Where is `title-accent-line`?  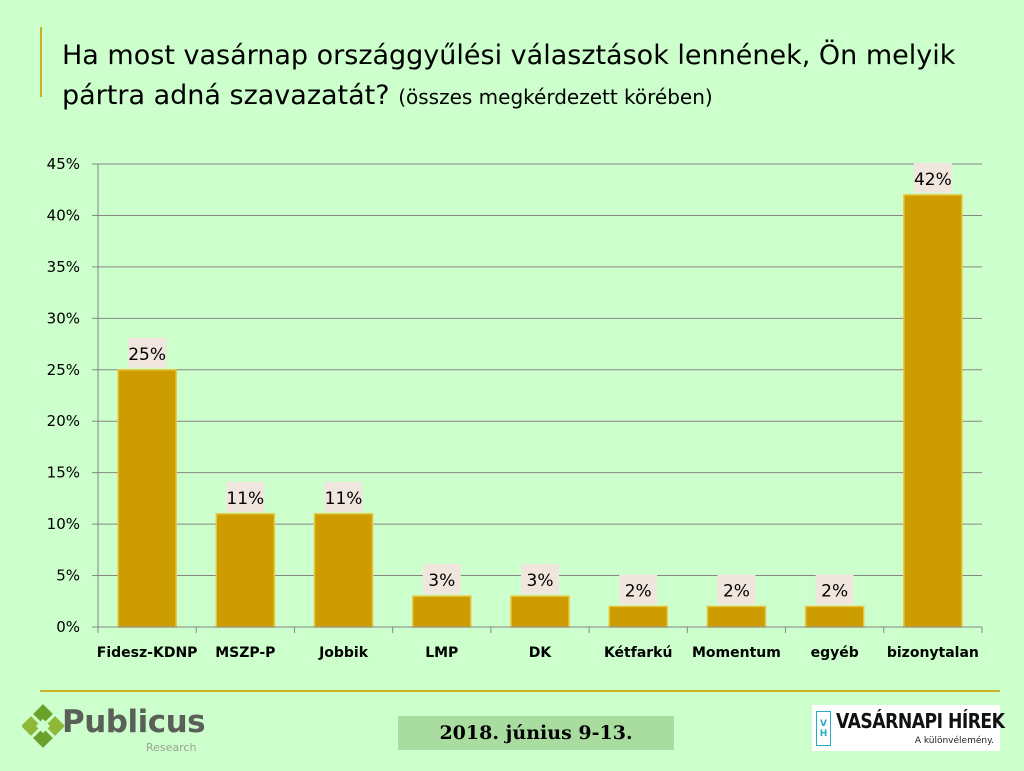 title-accent-line is located at coordinates (41, 62).